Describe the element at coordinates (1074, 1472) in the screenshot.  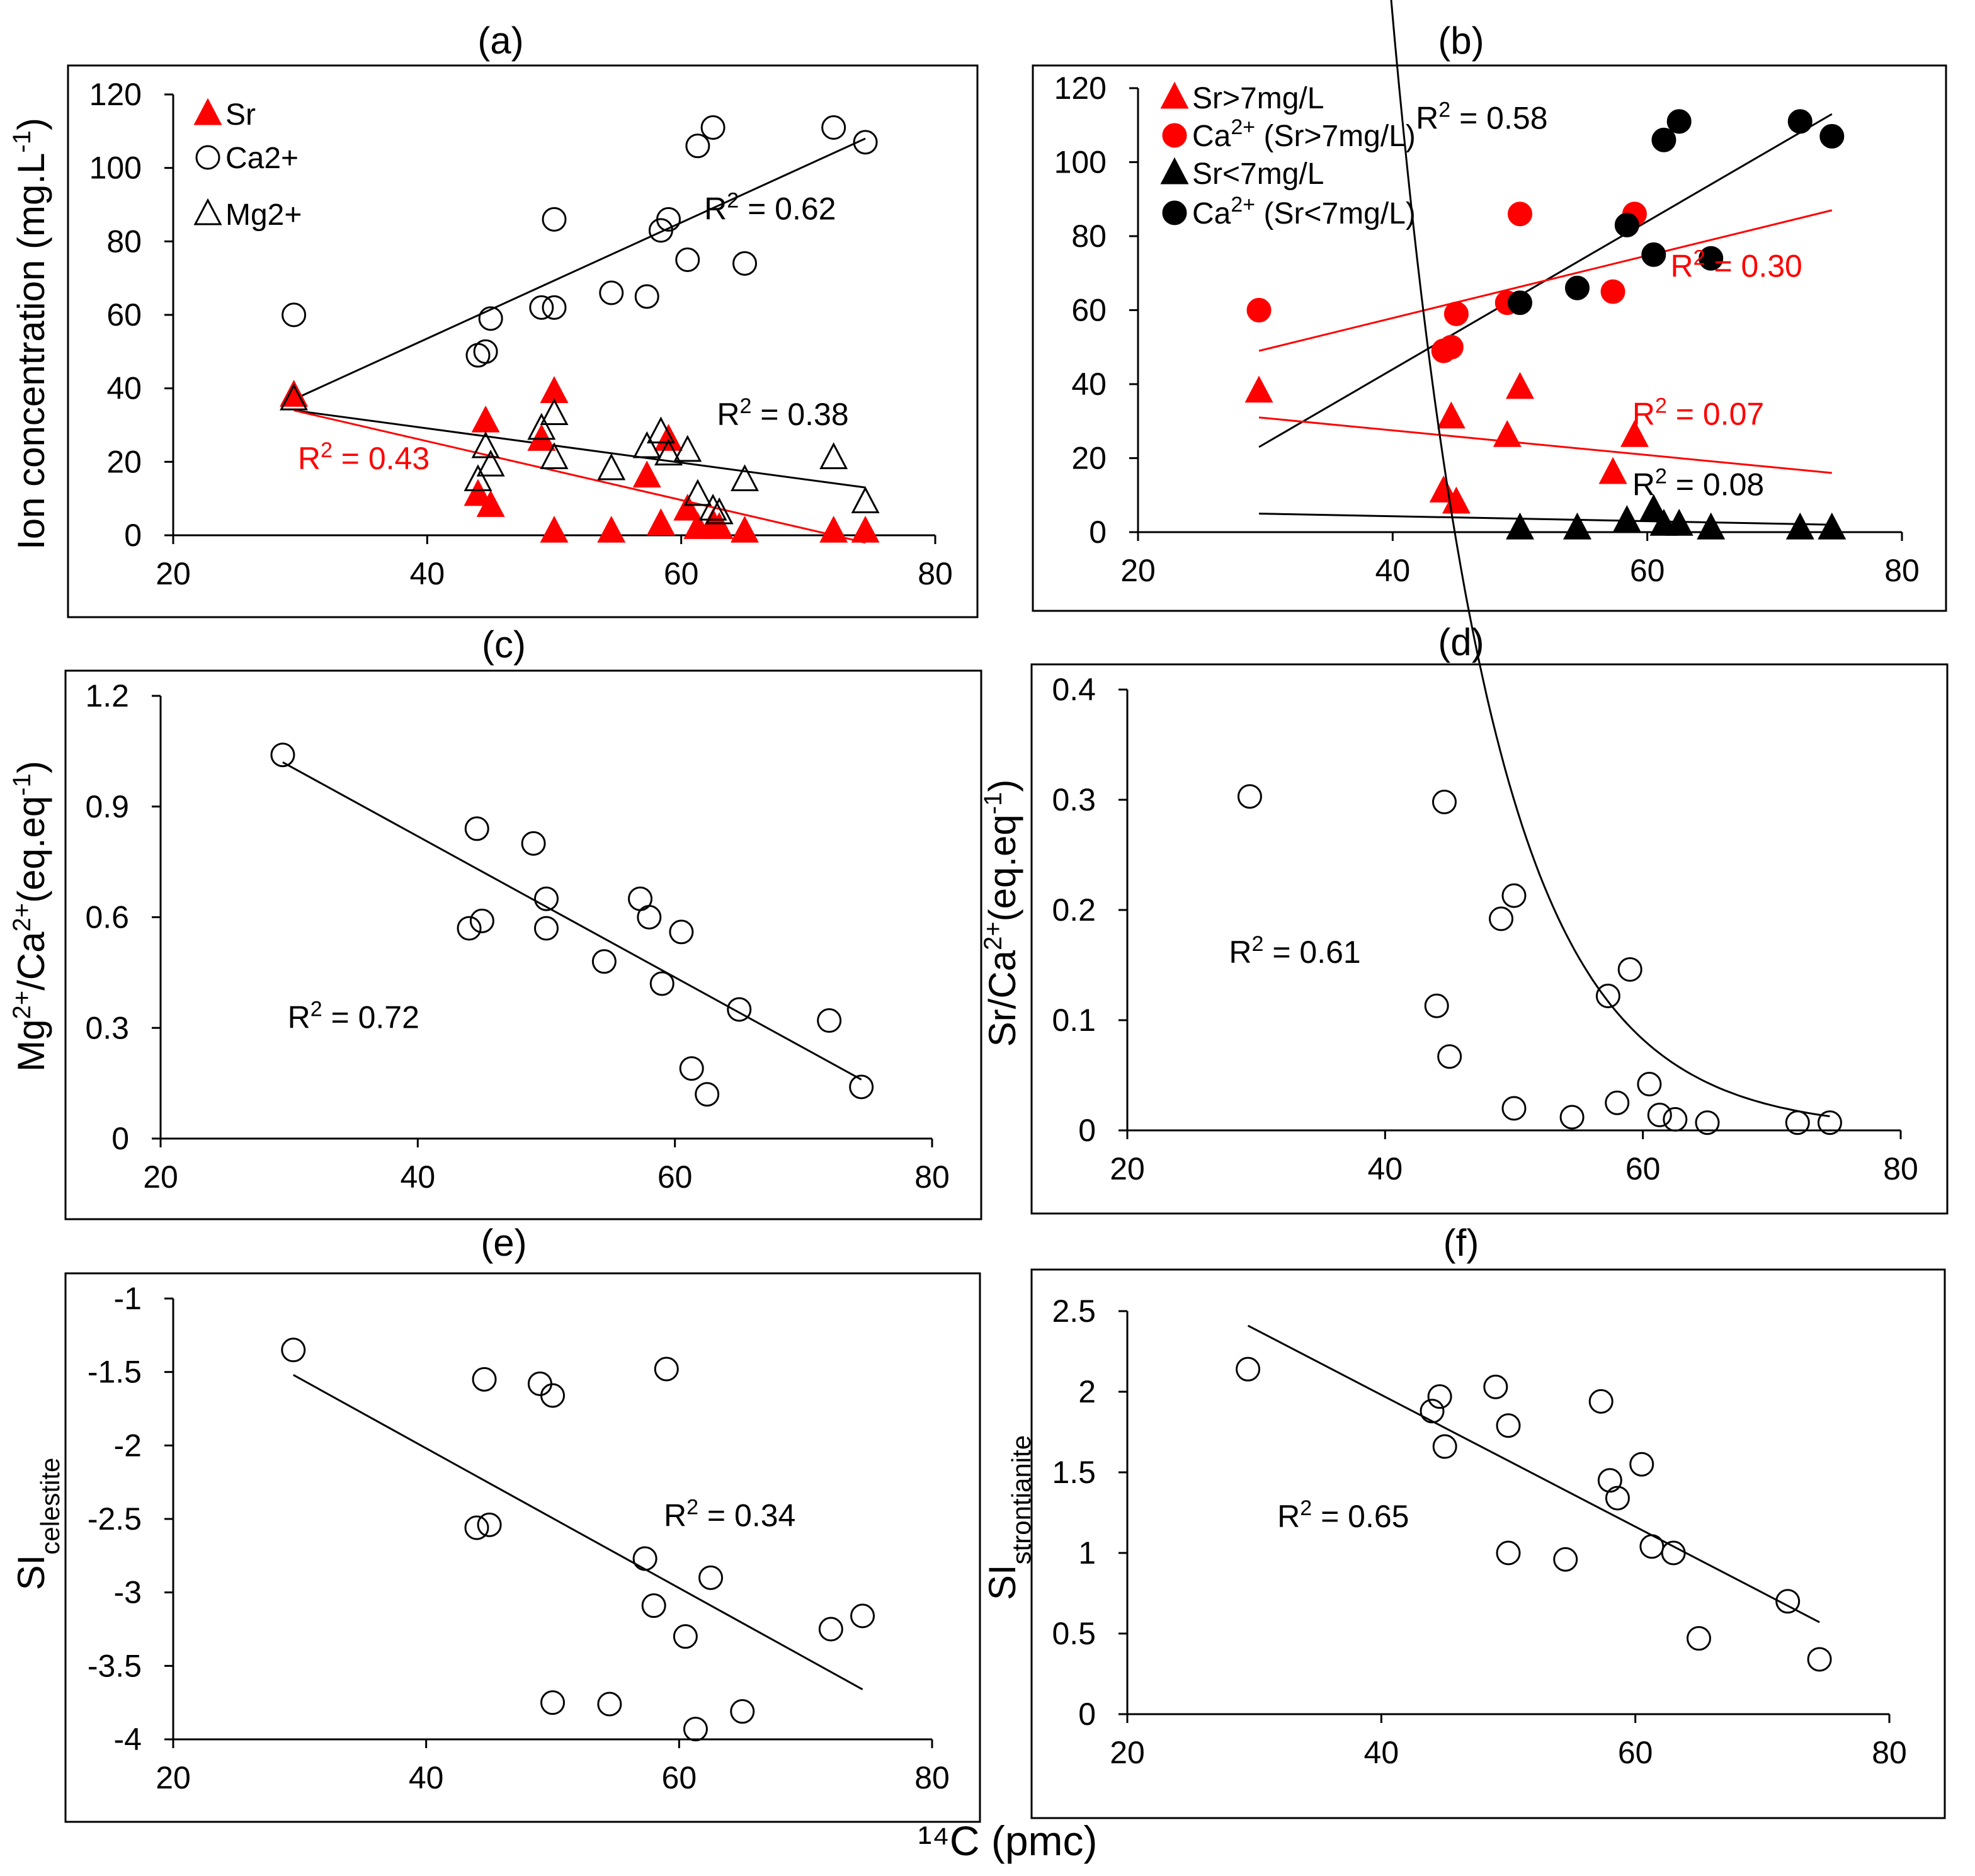
I see `y-tick-label: 1.5` at that location.